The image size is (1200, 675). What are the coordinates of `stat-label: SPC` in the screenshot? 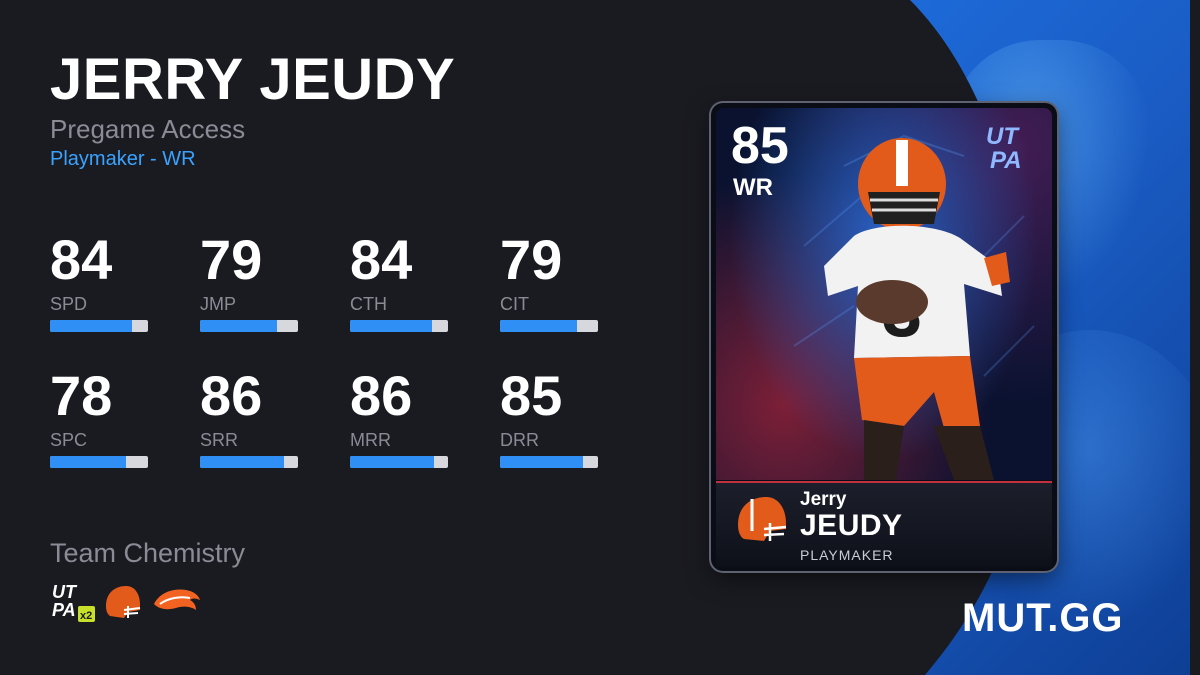 It's located at (69, 440).